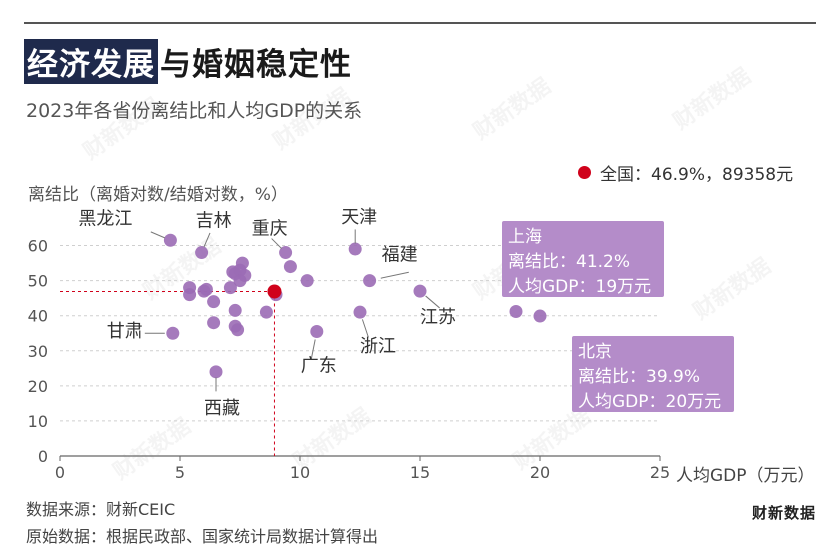 The height and width of the screenshot is (560, 840). Describe the element at coordinates (639, 377) in the screenshot. I see `callout-text: 离结比：39.9%` at that location.